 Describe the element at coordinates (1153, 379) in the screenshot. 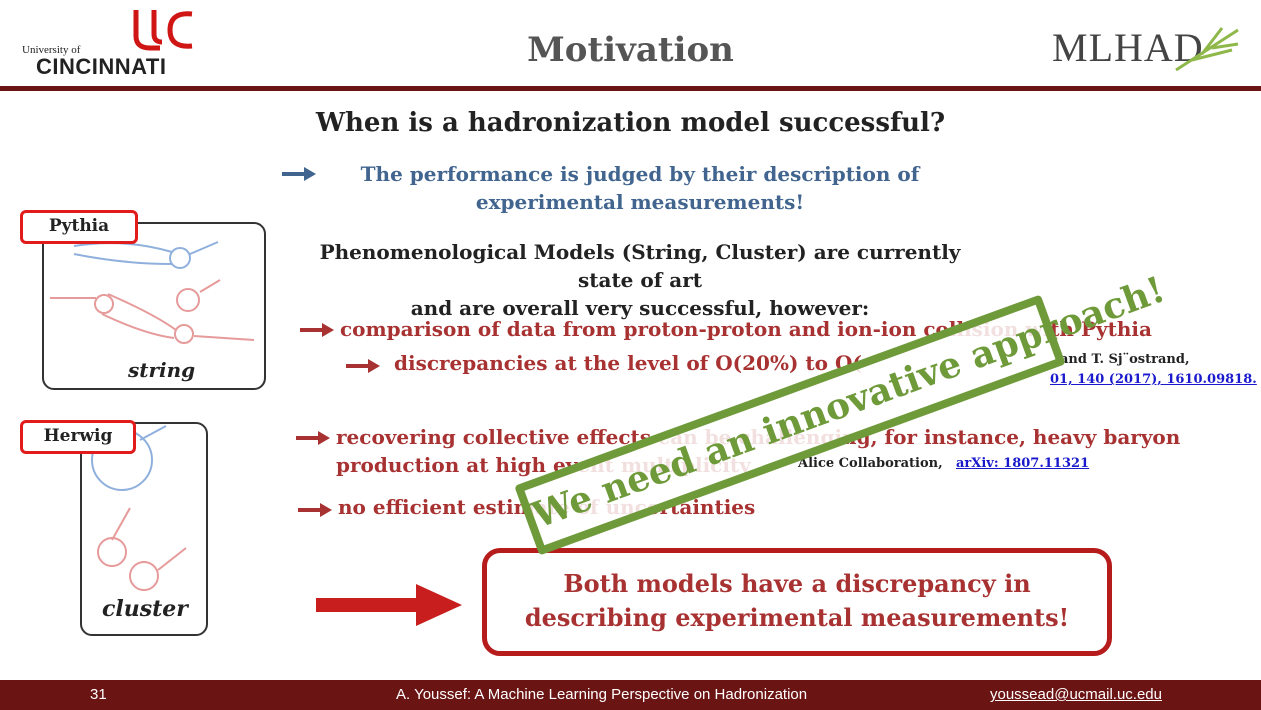

I see `ref-link-jhep: 01, 140 (2017), 1610.09818.` at that location.